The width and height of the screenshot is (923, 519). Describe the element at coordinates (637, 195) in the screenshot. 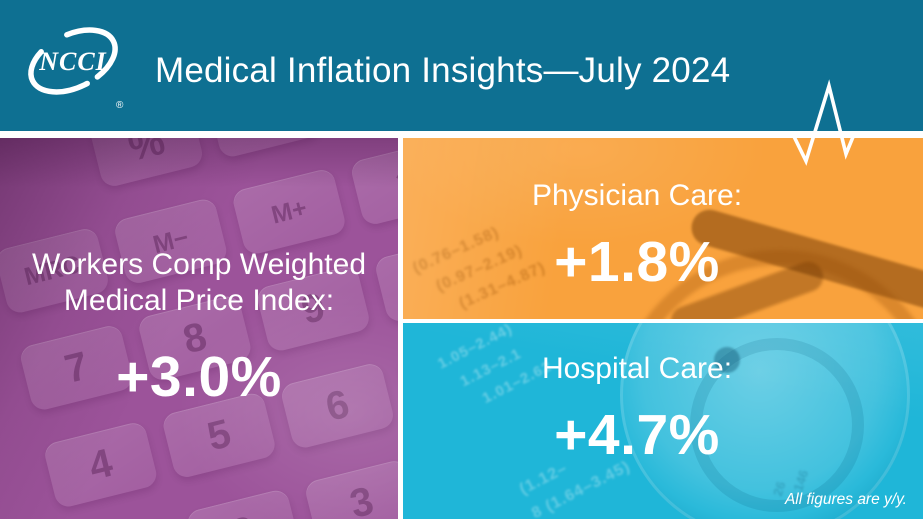

I see `physician-label: Physician Care:` at that location.